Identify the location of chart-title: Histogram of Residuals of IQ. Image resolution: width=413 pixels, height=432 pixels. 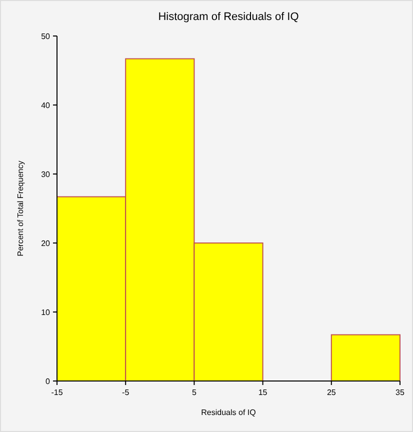
(229, 17).